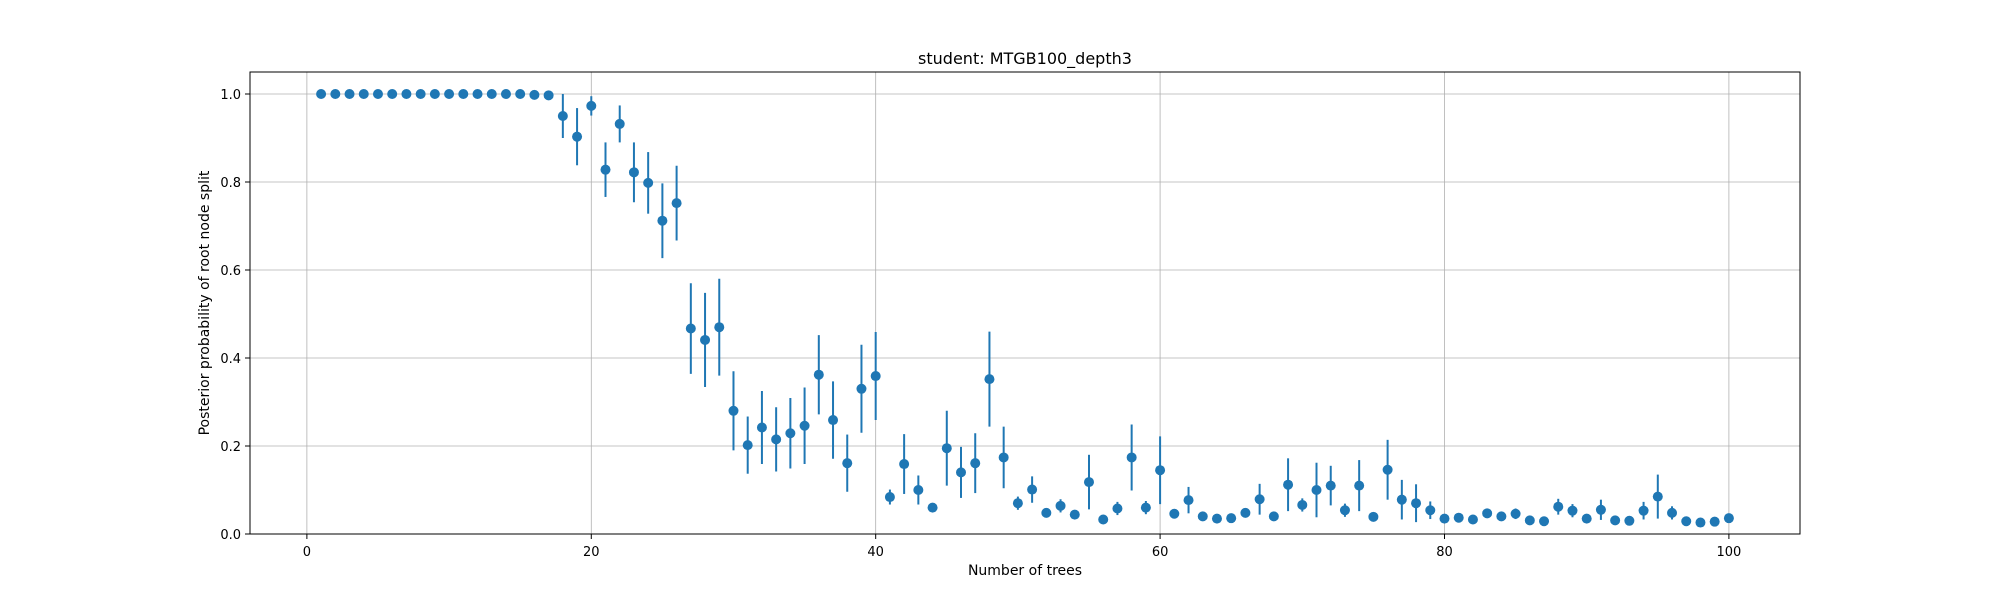  I want to click on chart-title: student: MTGB100_depth3, so click(1025, 59).